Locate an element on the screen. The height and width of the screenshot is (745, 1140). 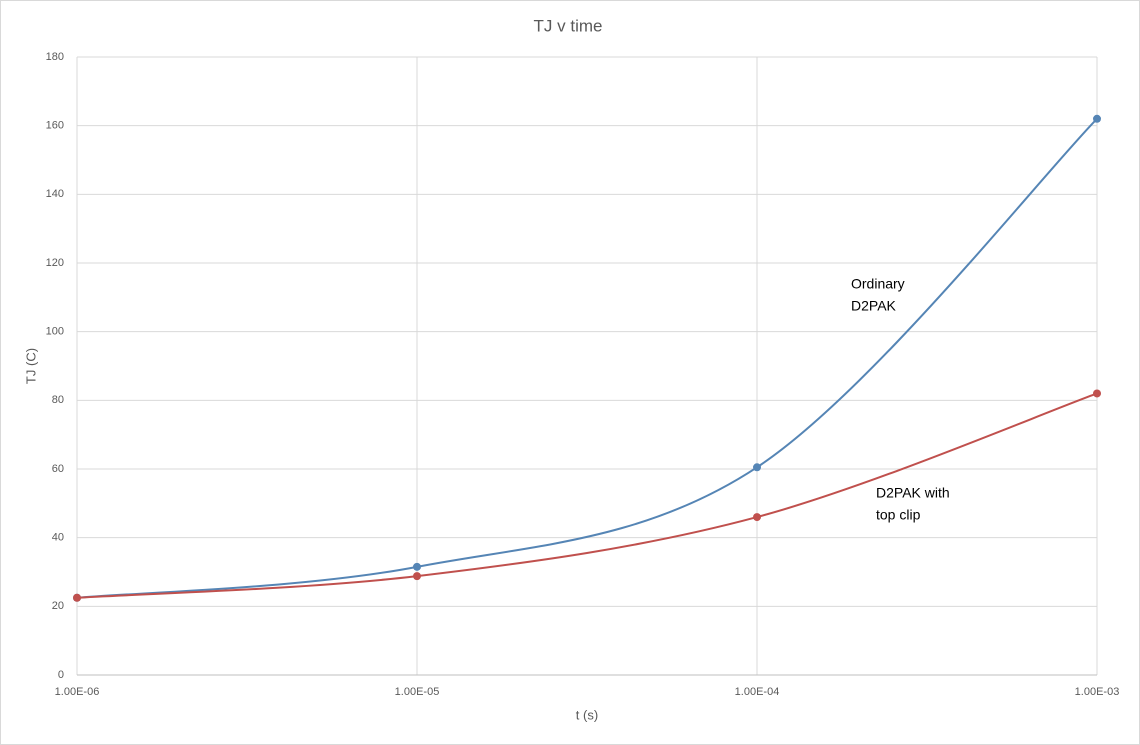
x-tick-label: 1.00E-03 is located at coordinates (1097, 692).